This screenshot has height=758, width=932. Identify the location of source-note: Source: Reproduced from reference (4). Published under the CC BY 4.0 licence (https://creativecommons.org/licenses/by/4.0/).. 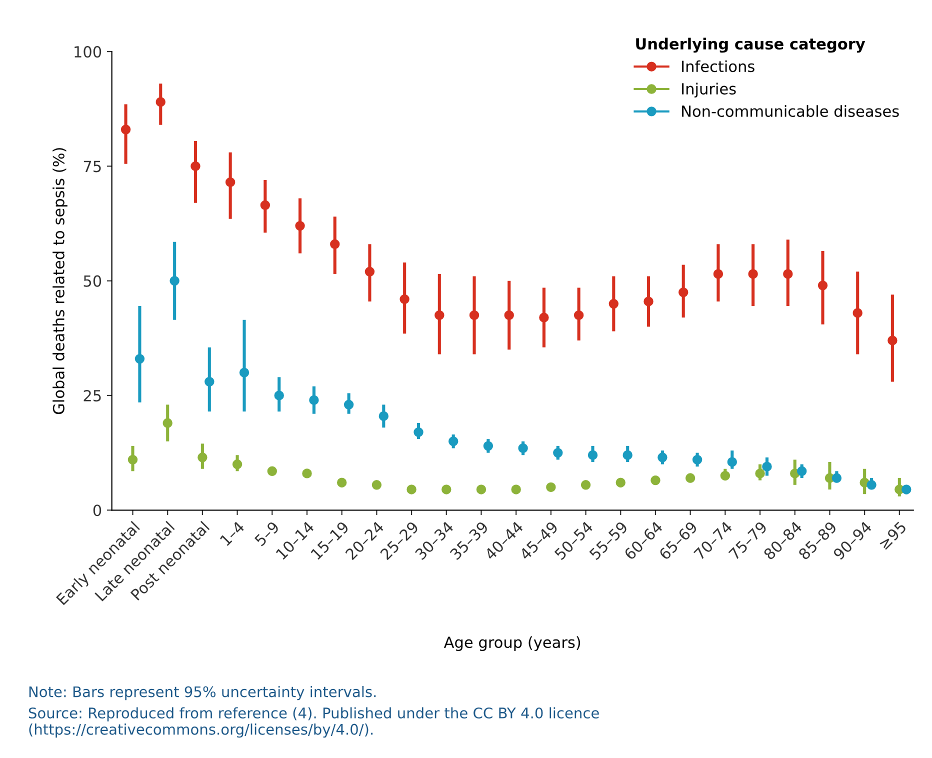
(313, 722).